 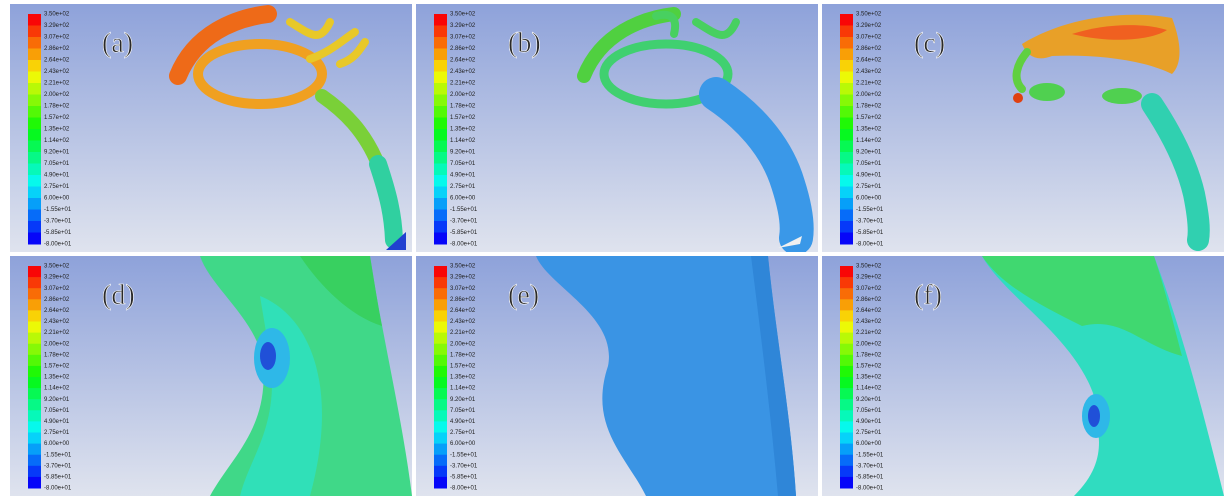 What do you see at coordinates (57, 300) in the screenshot?
I see `colorbar-label: 2.86e+02` at bounding box center [57, 300].